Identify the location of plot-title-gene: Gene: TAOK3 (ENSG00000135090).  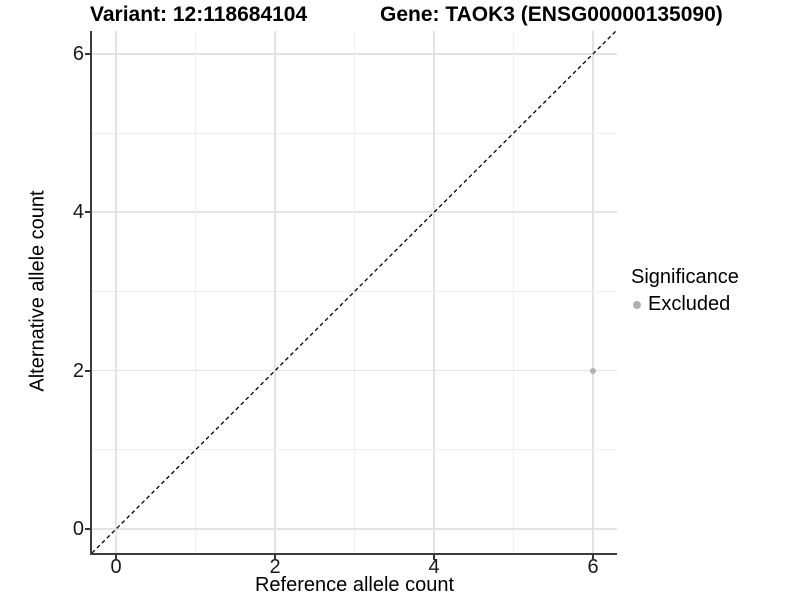
(551, 14).